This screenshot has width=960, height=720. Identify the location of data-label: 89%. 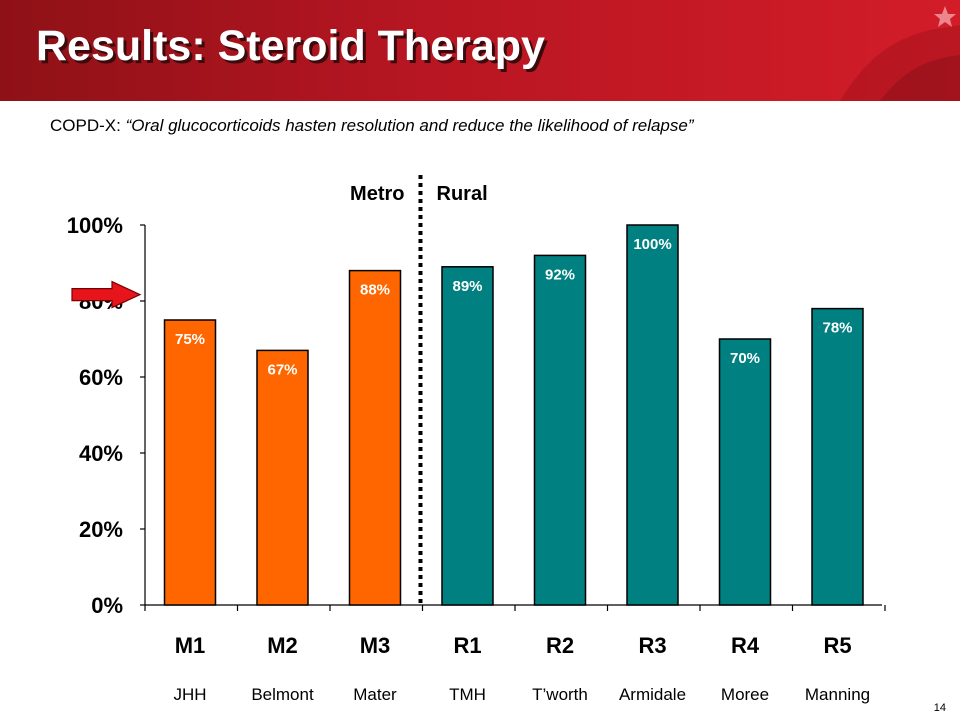
(467, 286).